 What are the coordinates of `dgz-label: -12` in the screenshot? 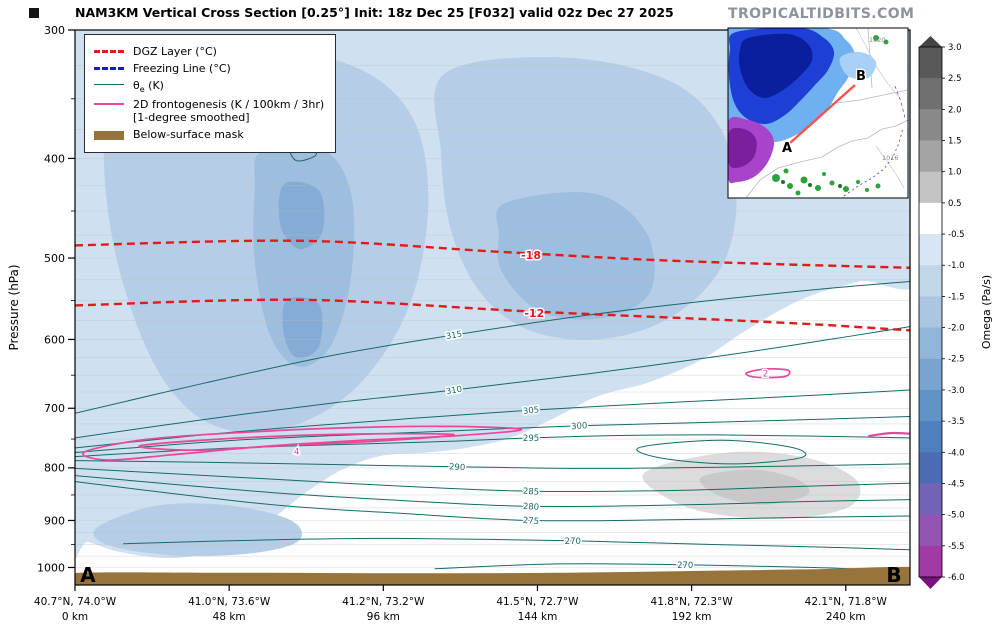 It's located at (534, 313).